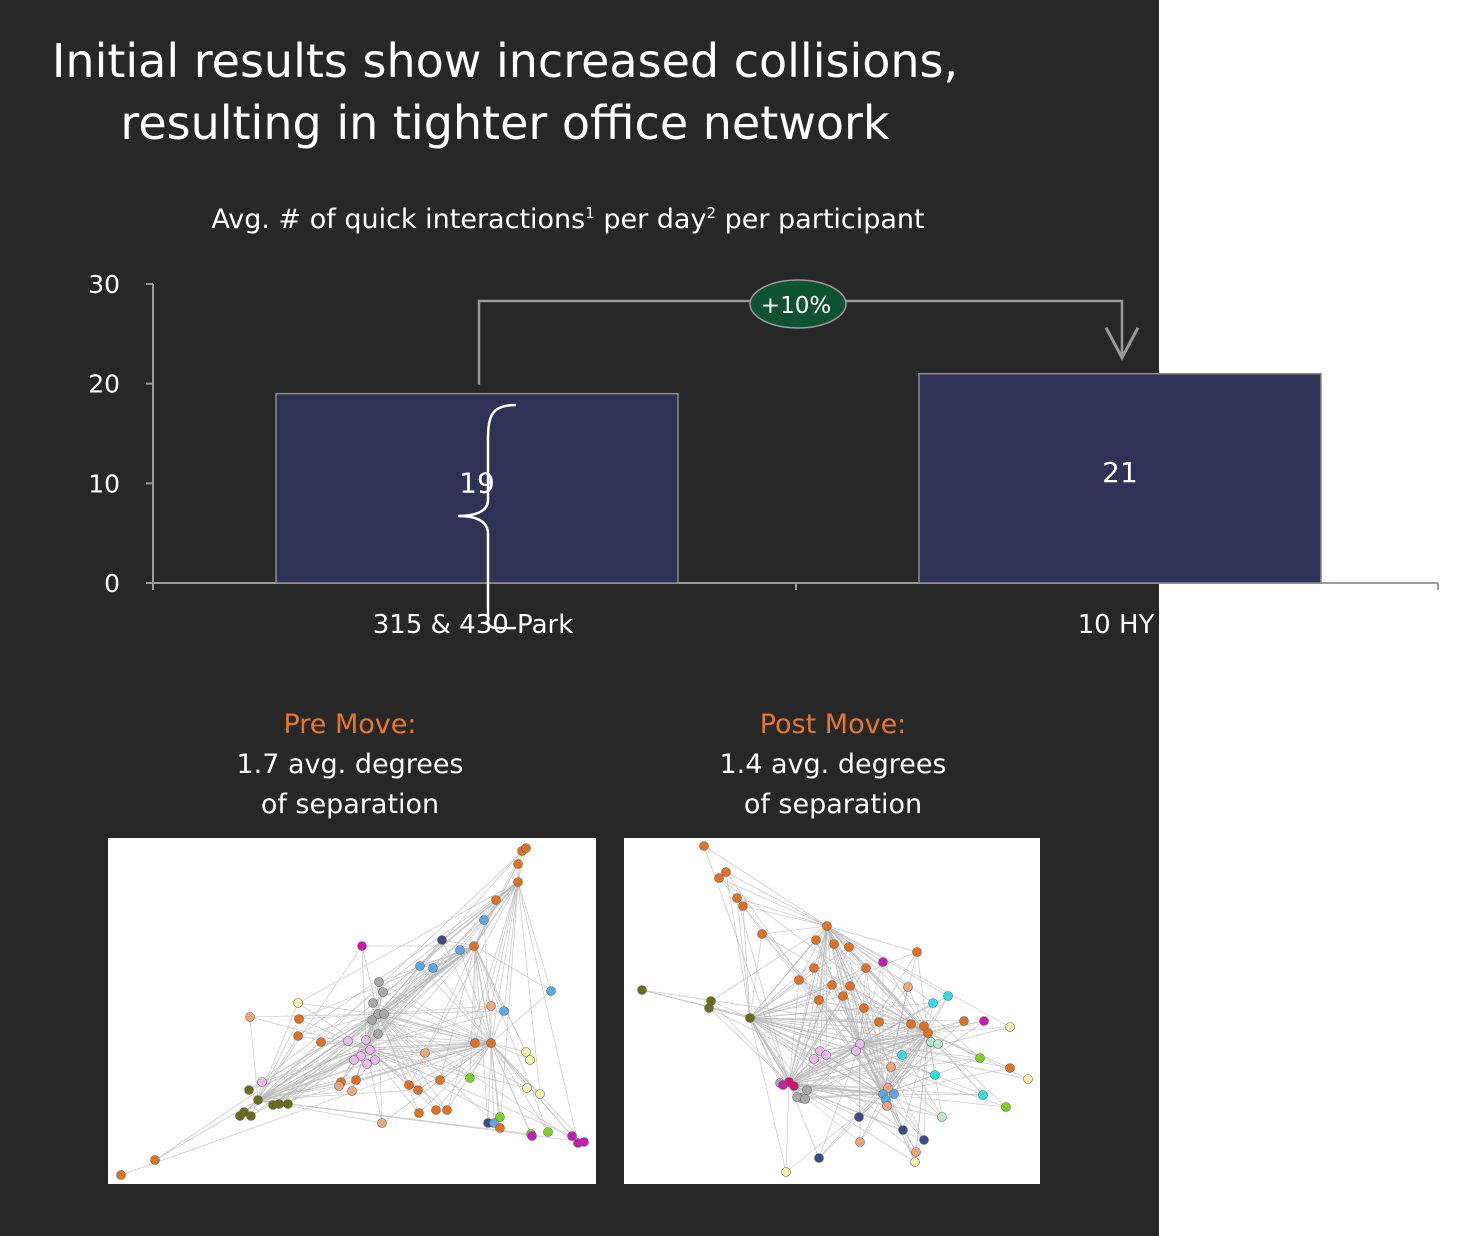 Image resolution: width=1463 pixels, height=1236 pixels. What do you see at coordinates (350, 804) in the screenshot?
I see `pre-move-line2: of separation` at bounding box center [350, 804].